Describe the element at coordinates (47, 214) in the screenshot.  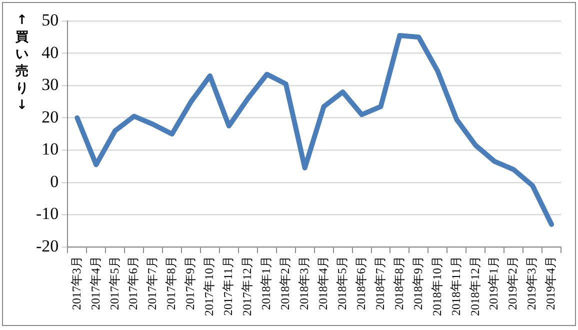
I see `y-tick-label: -10` at that location.